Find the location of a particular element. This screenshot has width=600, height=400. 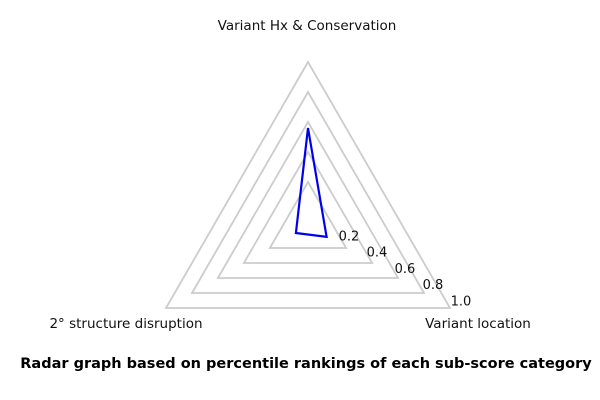

radial-tick-label: 1.0 is located at coordinates (461, 301).